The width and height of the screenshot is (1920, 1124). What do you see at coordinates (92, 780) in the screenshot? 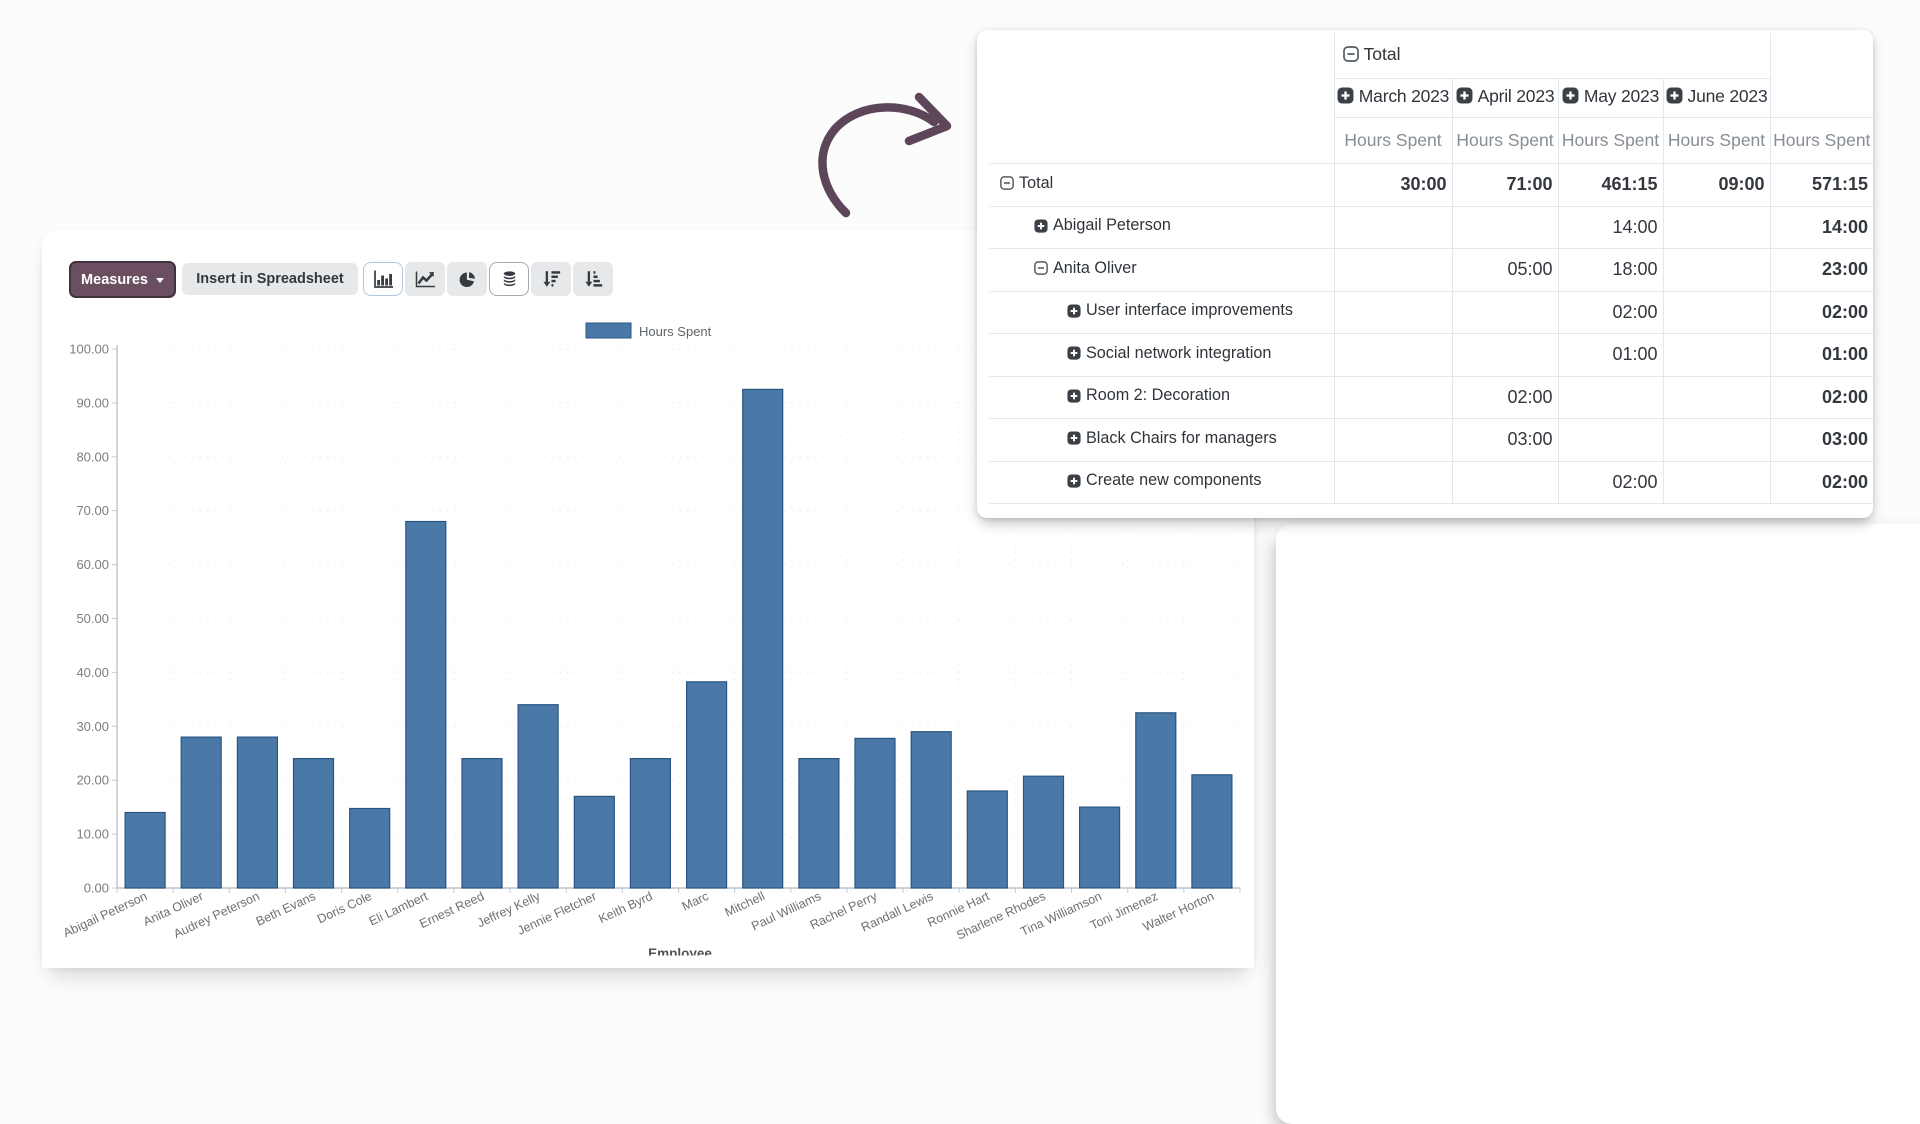
I see `svg-text: 20.00` at bounding box center [92, 780].